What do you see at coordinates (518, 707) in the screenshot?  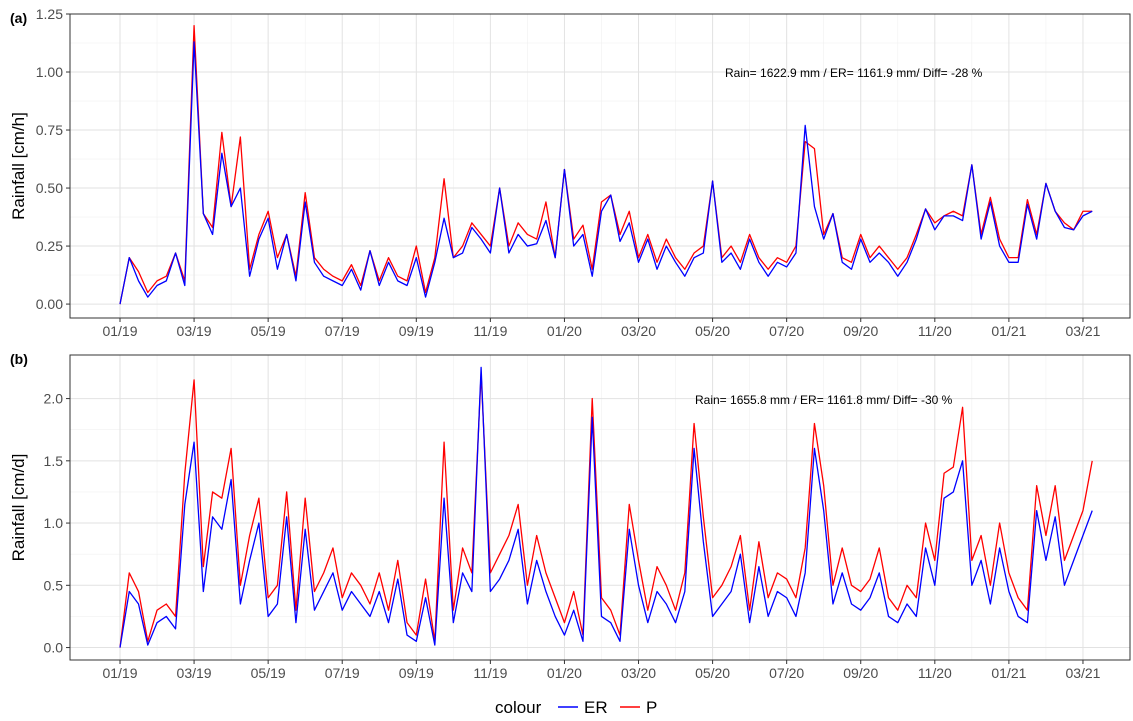 I see `legend-title: colour` at bounding box center [518, 707].